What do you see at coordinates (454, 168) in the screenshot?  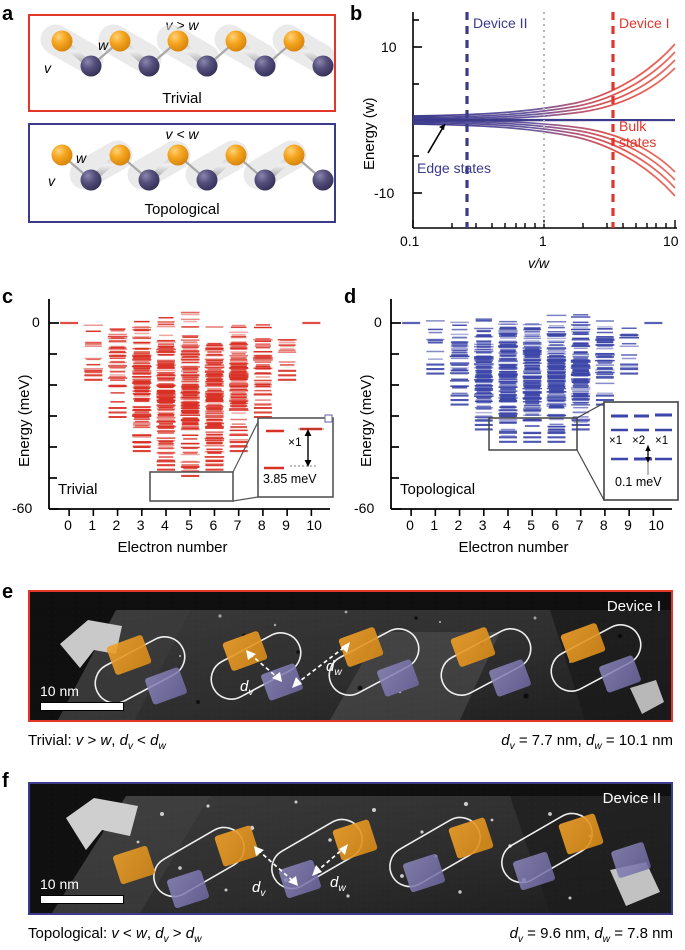 I see `edge-states-label: Edge states` at bounding box center [454, 168].